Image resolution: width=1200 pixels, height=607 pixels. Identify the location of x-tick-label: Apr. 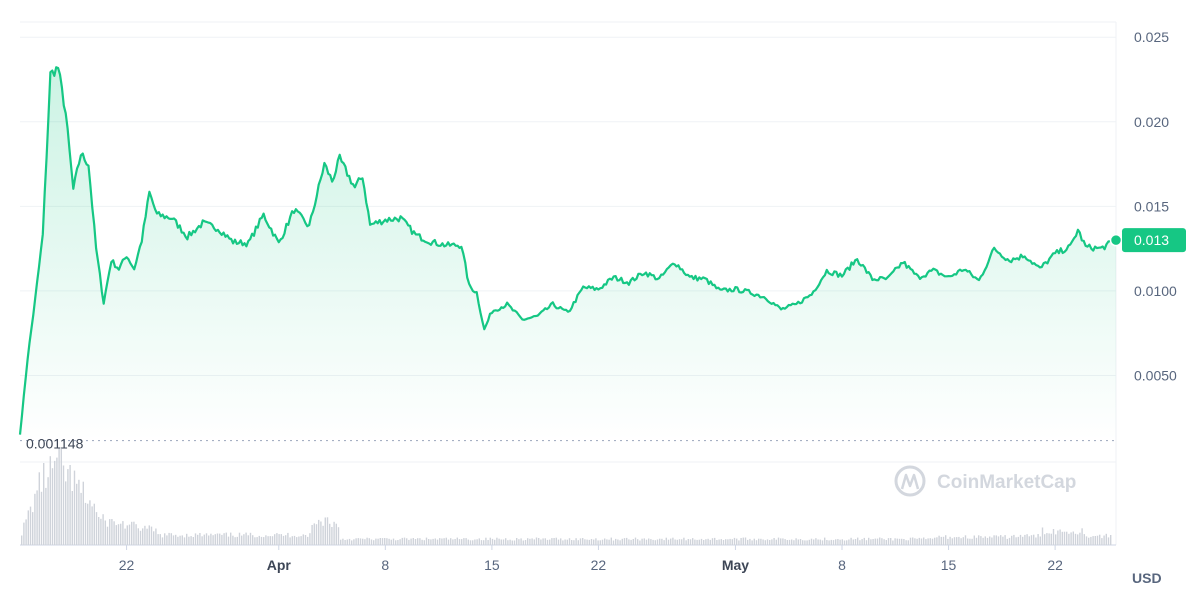
(279, 565).